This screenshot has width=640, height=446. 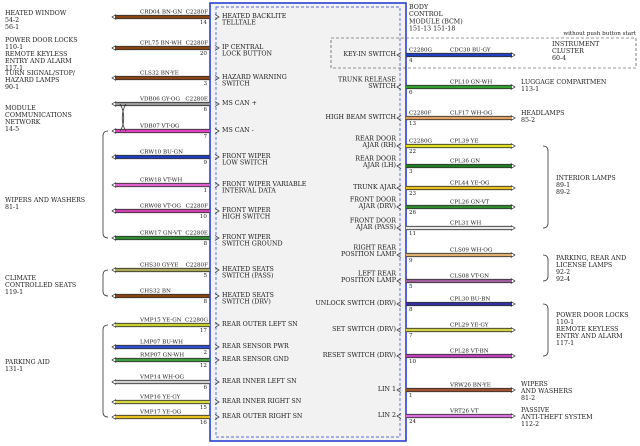 What do you see at coordinates (246, 210) in the screenshot?
I see `pin-label: FRONT WIPER` at bounding box center [246, 210].